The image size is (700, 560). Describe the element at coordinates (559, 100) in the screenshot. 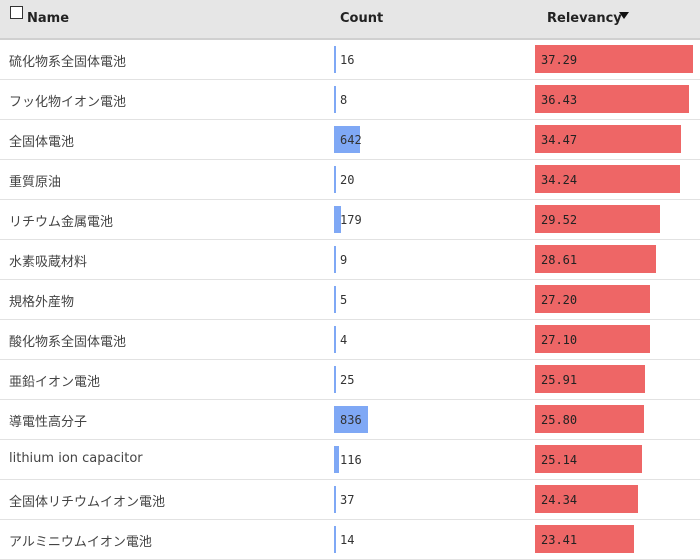

I see `relevancy-value: 36.43` at that location.